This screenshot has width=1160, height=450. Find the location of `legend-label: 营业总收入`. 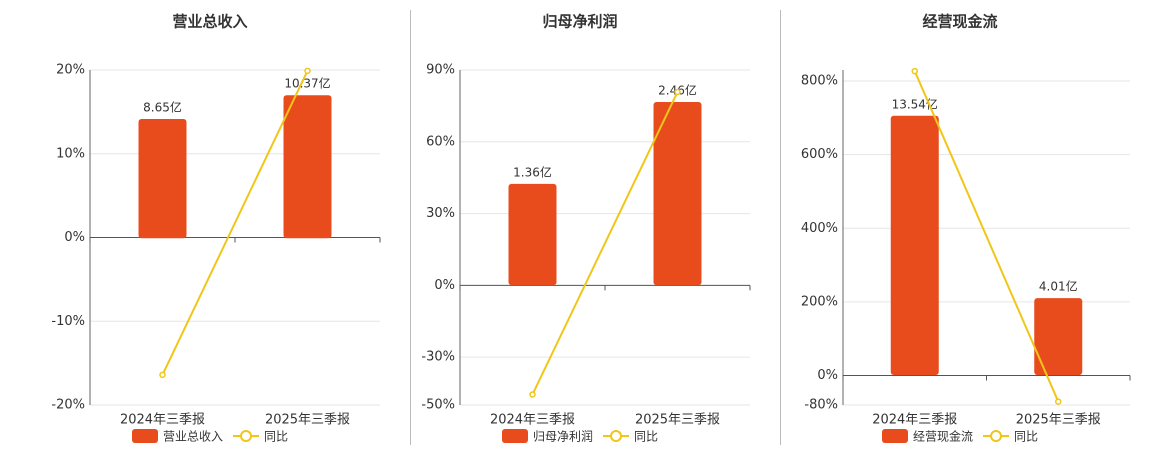

legend-label: 营业总收入 is located at coordinates (193, 437).